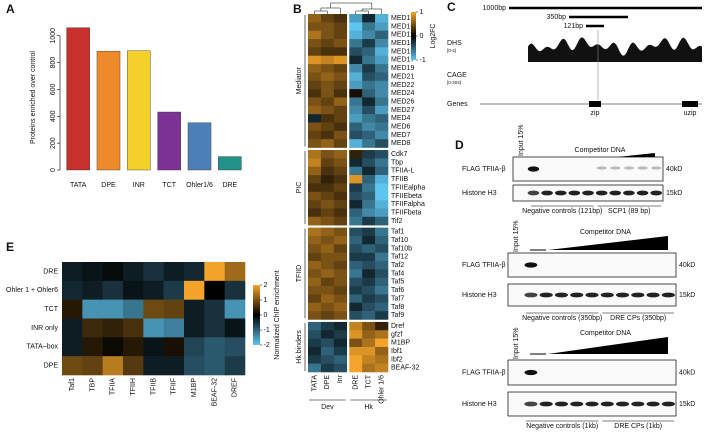 The image size is (709, 436). I want to click on lane-label: Negative controls (121bp), so click(562, 211).